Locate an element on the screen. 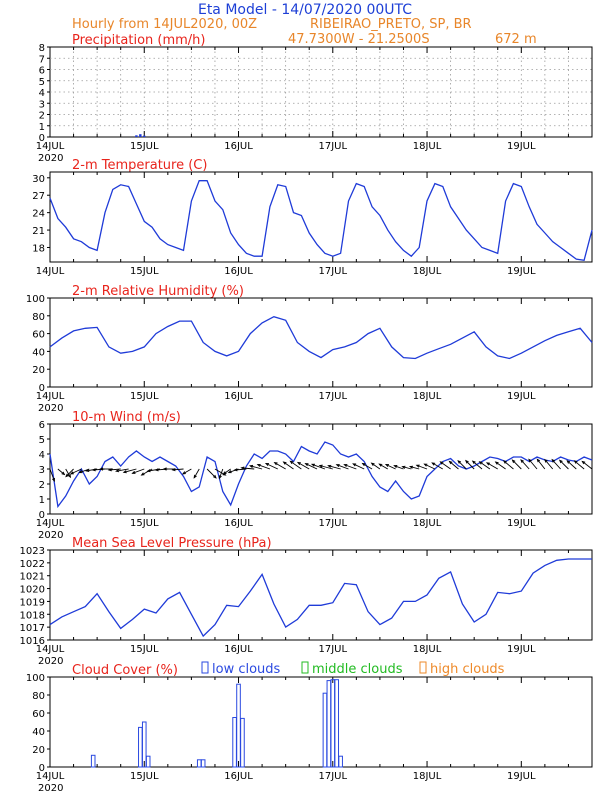 This screenshot has height=792, width=612. cloud-xtick-label: 17JUL is located at coordinates (332, 776).